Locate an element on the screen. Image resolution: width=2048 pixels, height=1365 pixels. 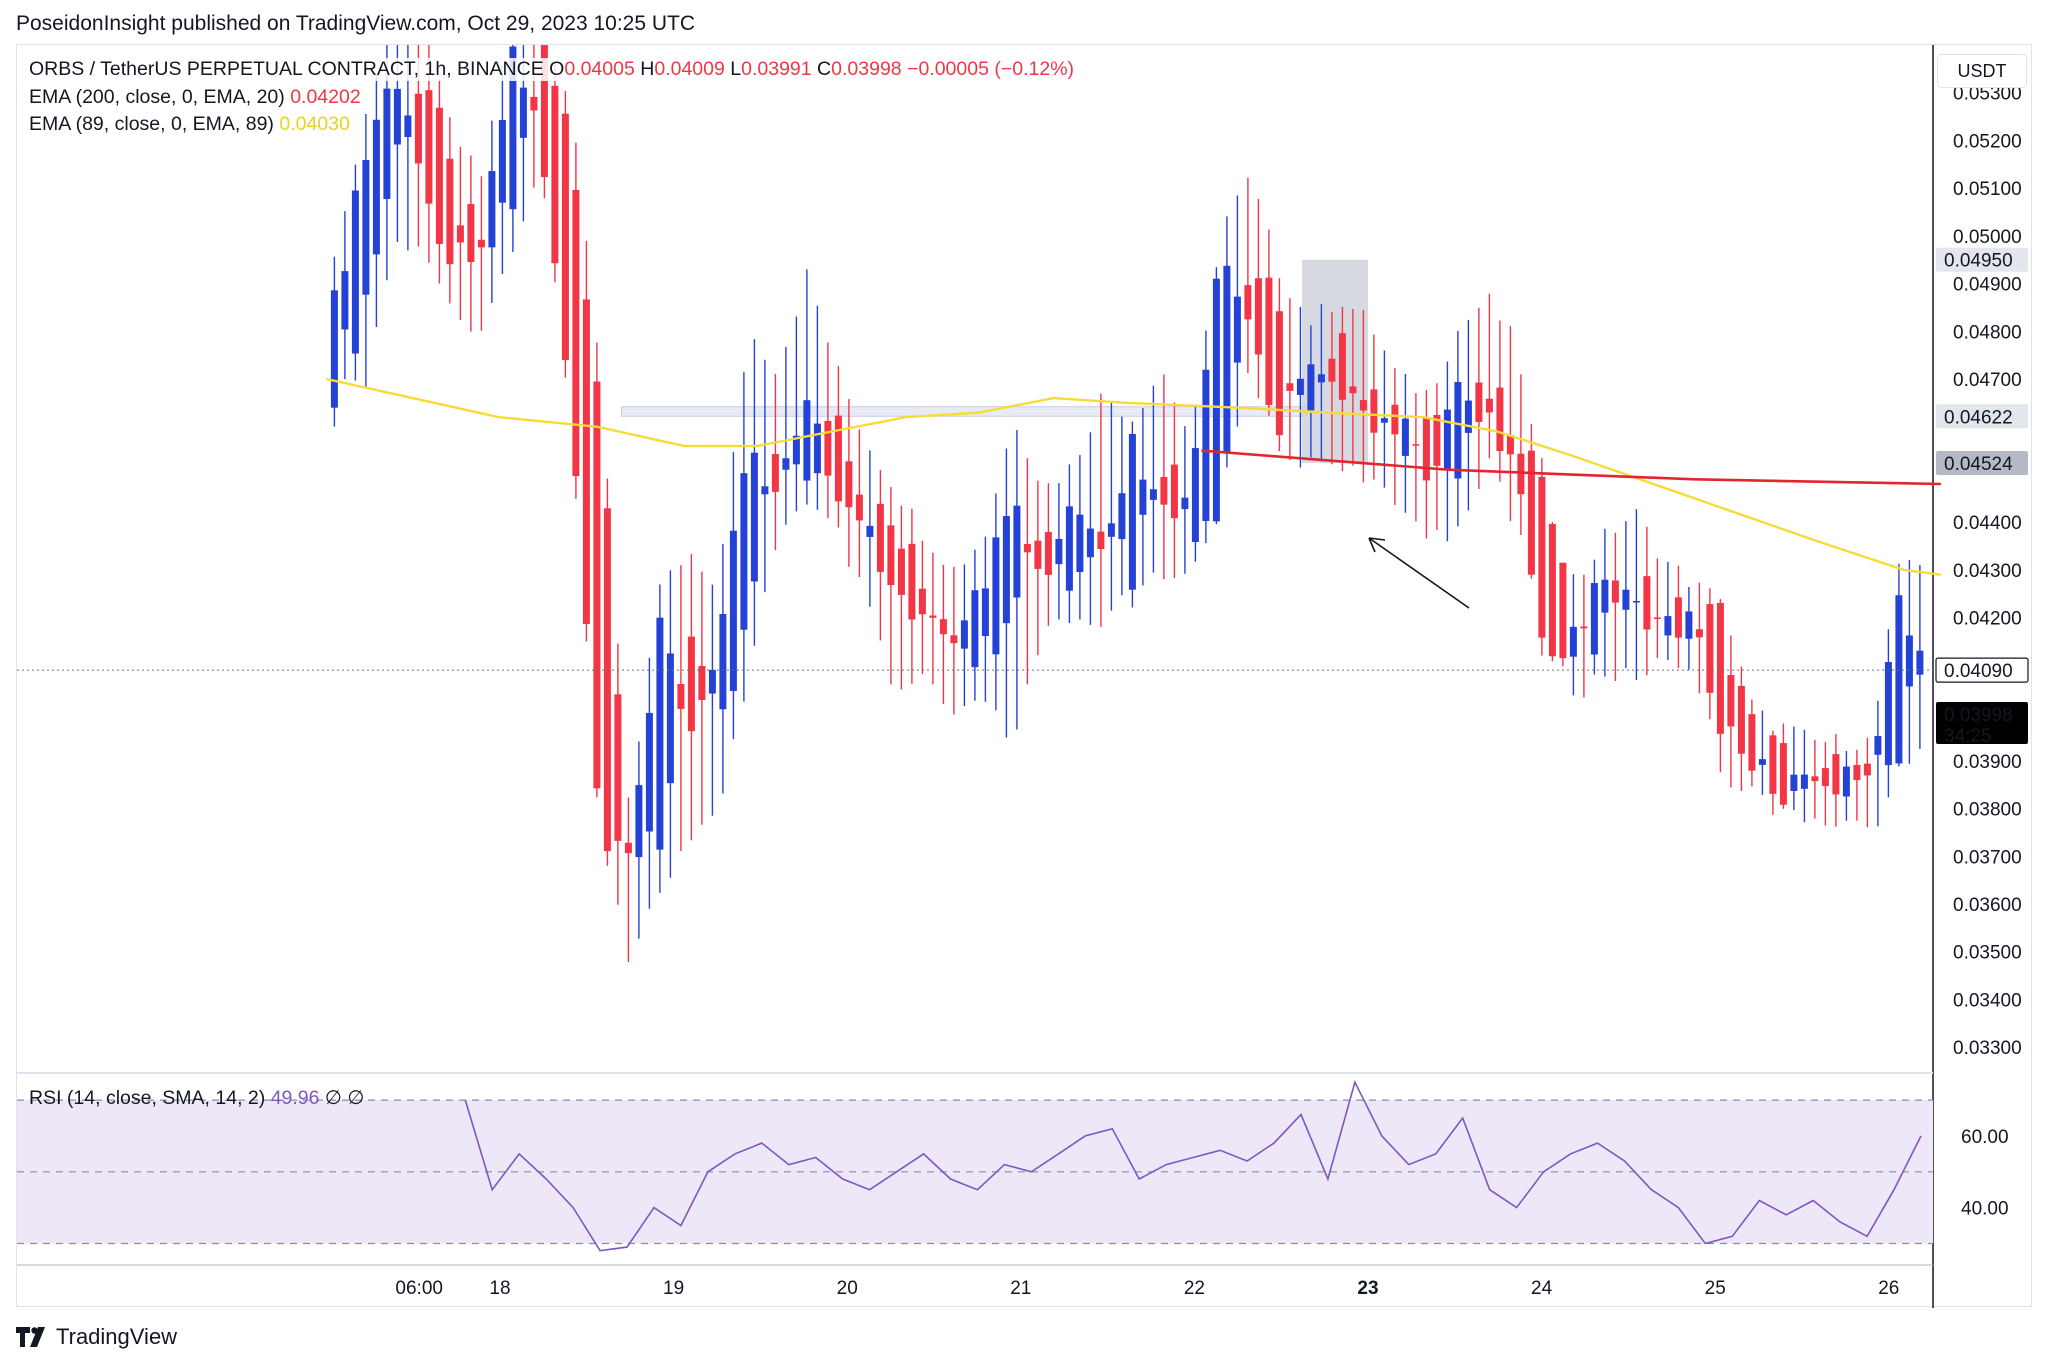
close-label: C is located at coordinates (824, 69).